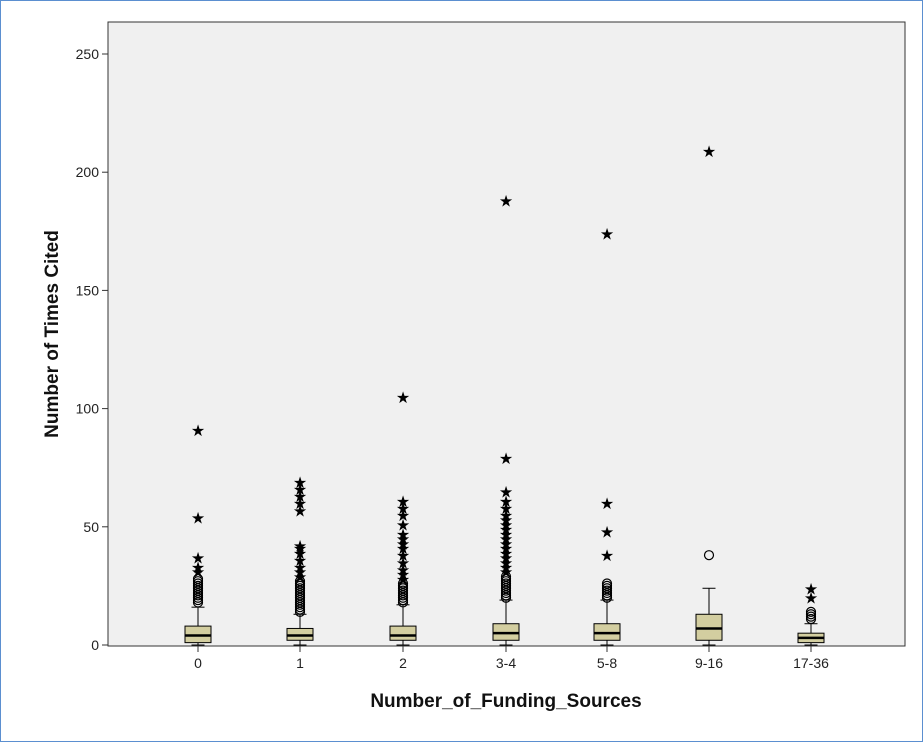 This screenshot has width=923, height=742. Describe the element at coordinates (403, 663) in the screenshot. I see `x-tick-label: 2` at that location.